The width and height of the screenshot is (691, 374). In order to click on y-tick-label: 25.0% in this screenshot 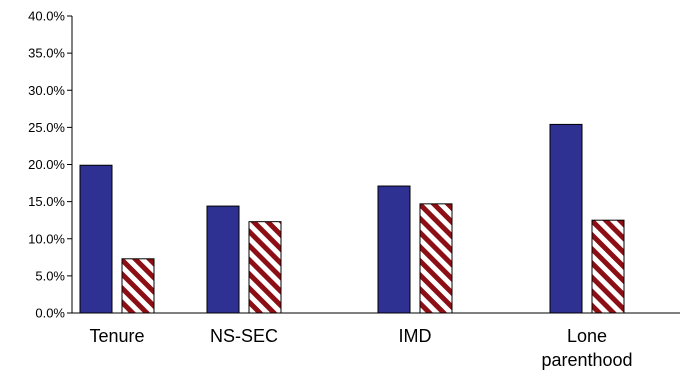, I will do `click(46, 127)`.